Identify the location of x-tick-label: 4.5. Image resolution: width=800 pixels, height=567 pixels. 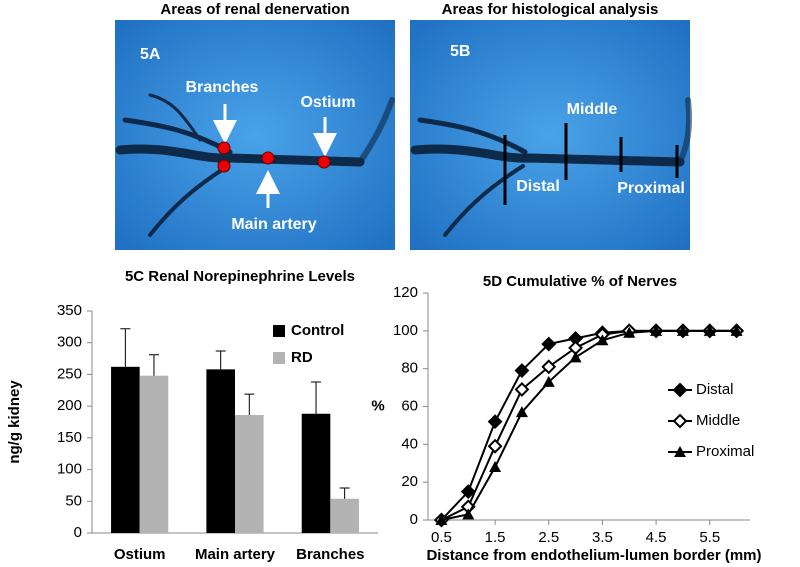
(656, 537).